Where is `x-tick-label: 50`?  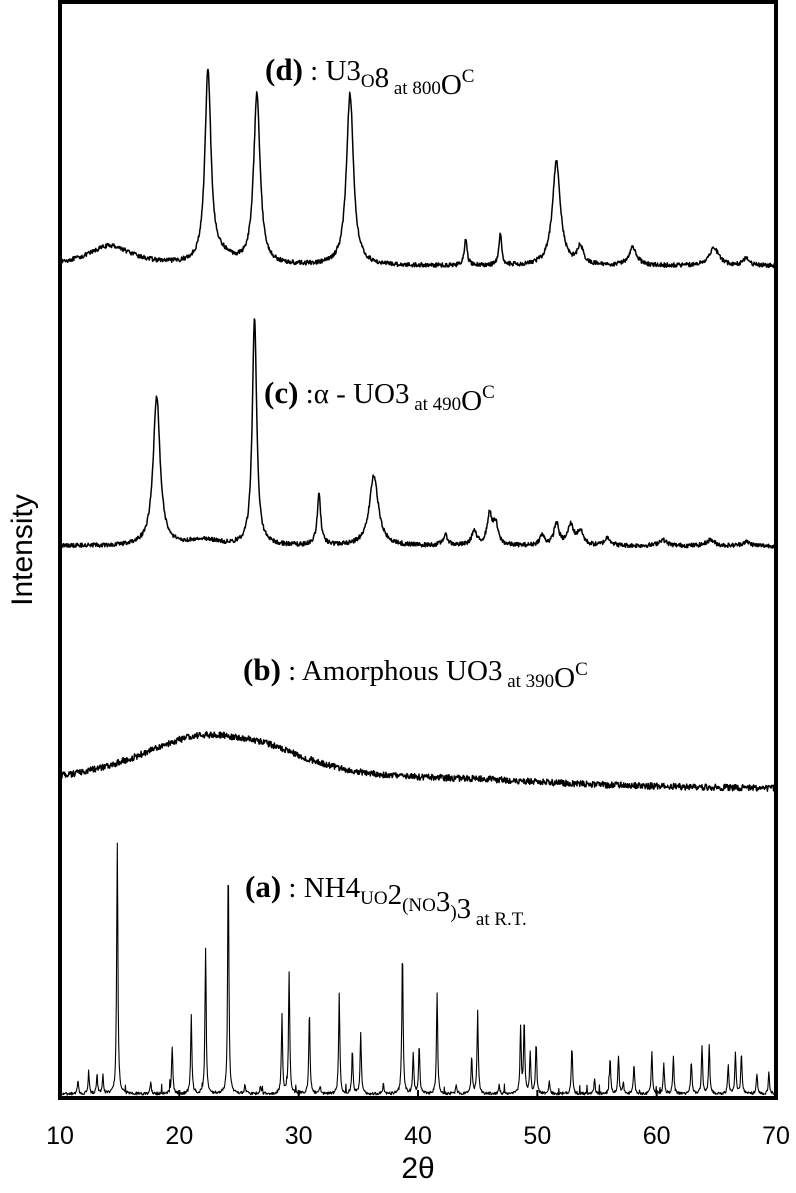
x-tick-label: 50 is located at coordinates (537, 1136).